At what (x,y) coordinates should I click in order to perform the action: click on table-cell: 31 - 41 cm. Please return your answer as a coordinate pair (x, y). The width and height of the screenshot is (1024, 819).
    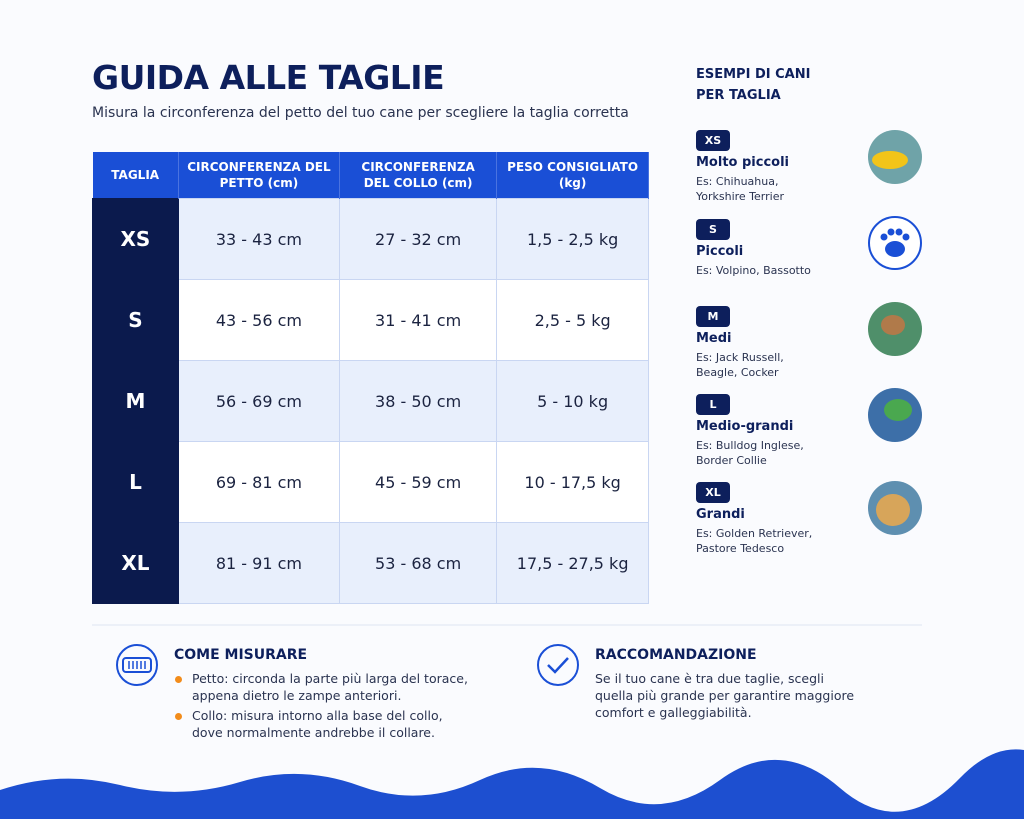
    Looking at the image, I should click on (418, 320).